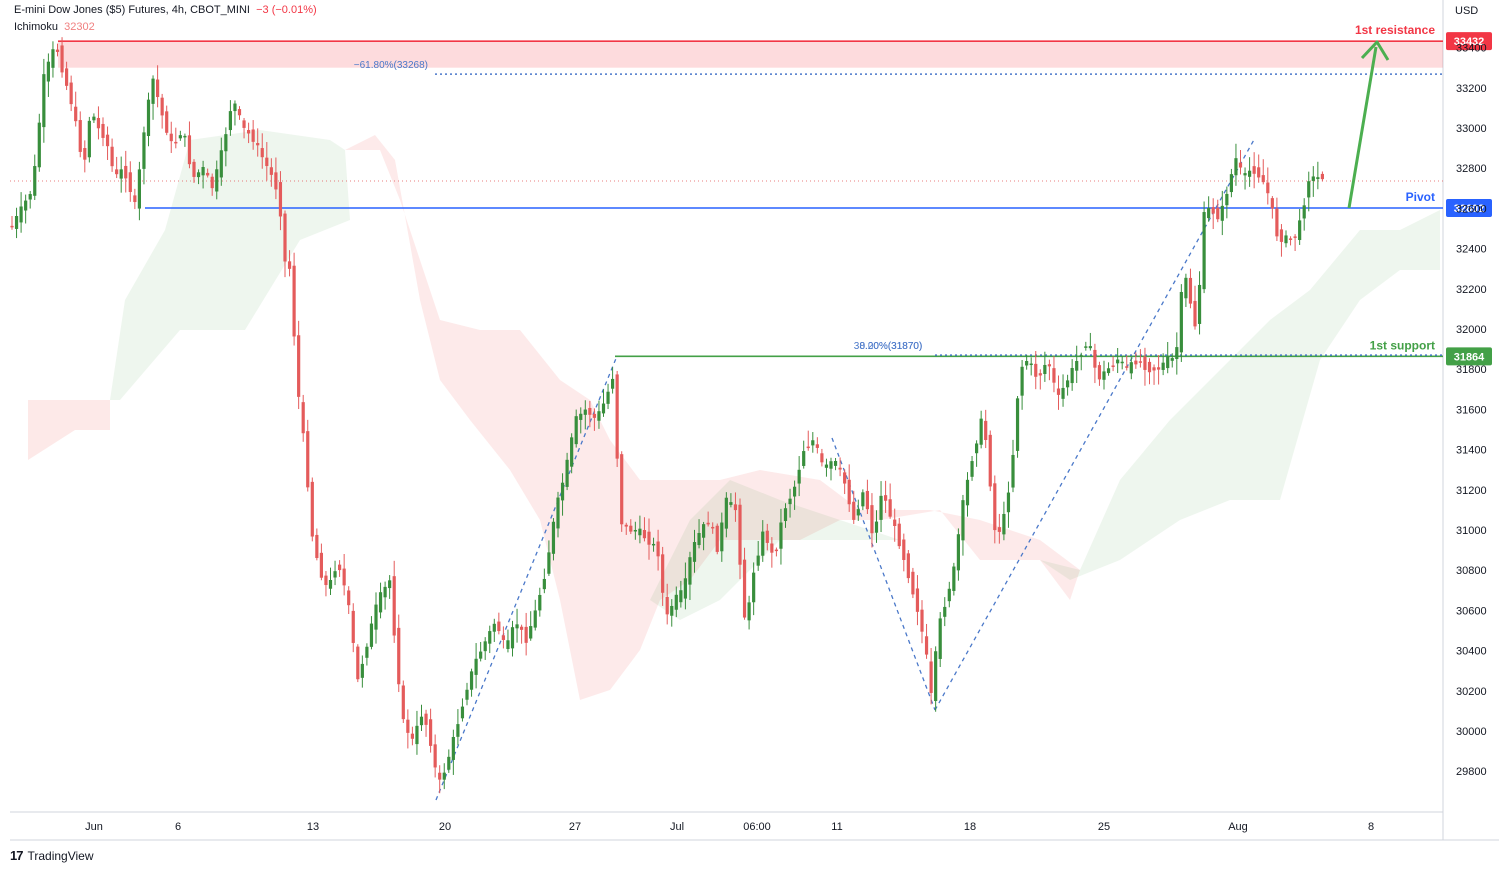 This screenshot has height=875, width=1499. I want to click on indicator-value: 32302, so click(79, 27).